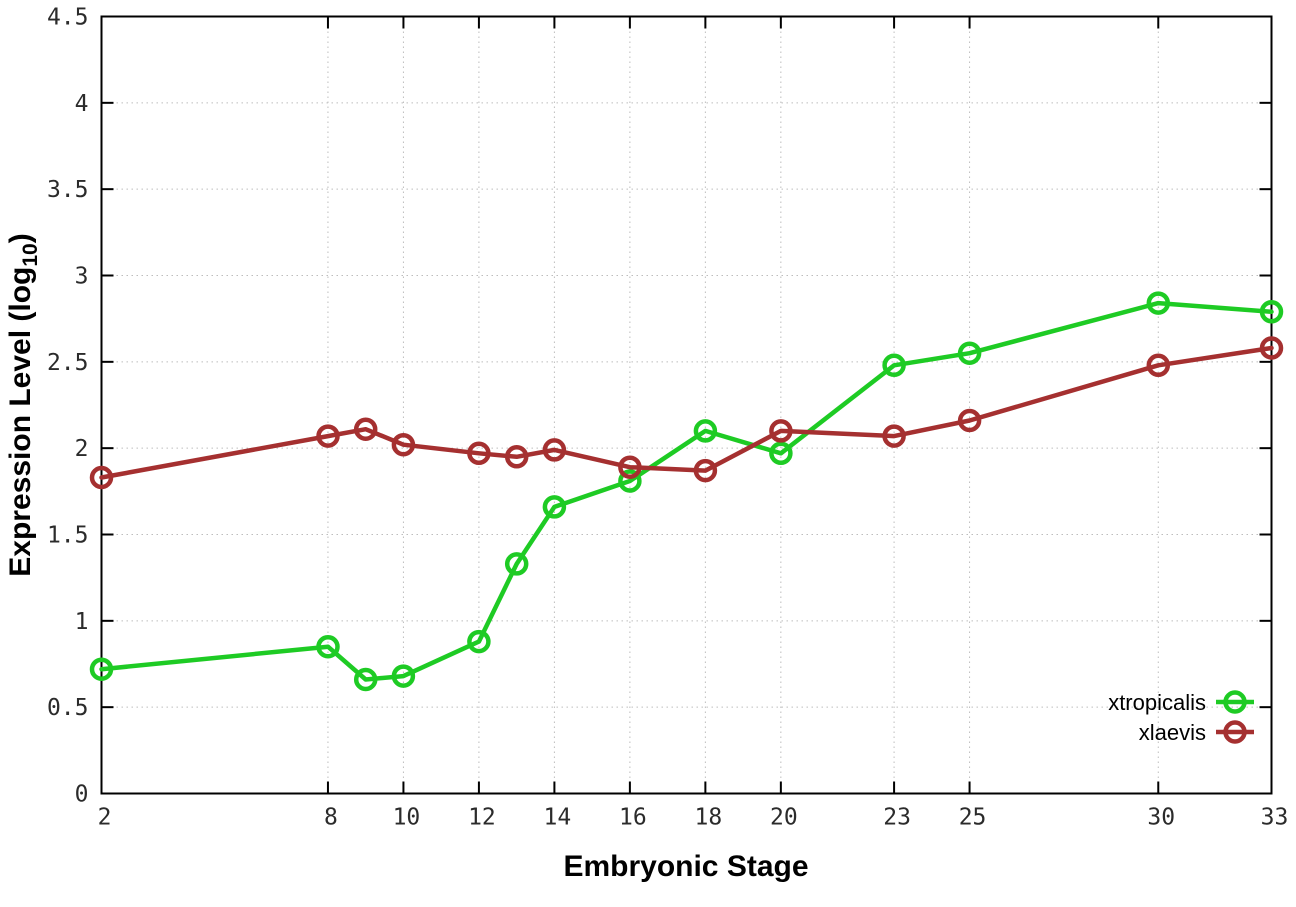 The height and width of the screenshot is (907, 1296). I want to click on y-axis-title-prefix: Expression Level (log, so click(20, 422).